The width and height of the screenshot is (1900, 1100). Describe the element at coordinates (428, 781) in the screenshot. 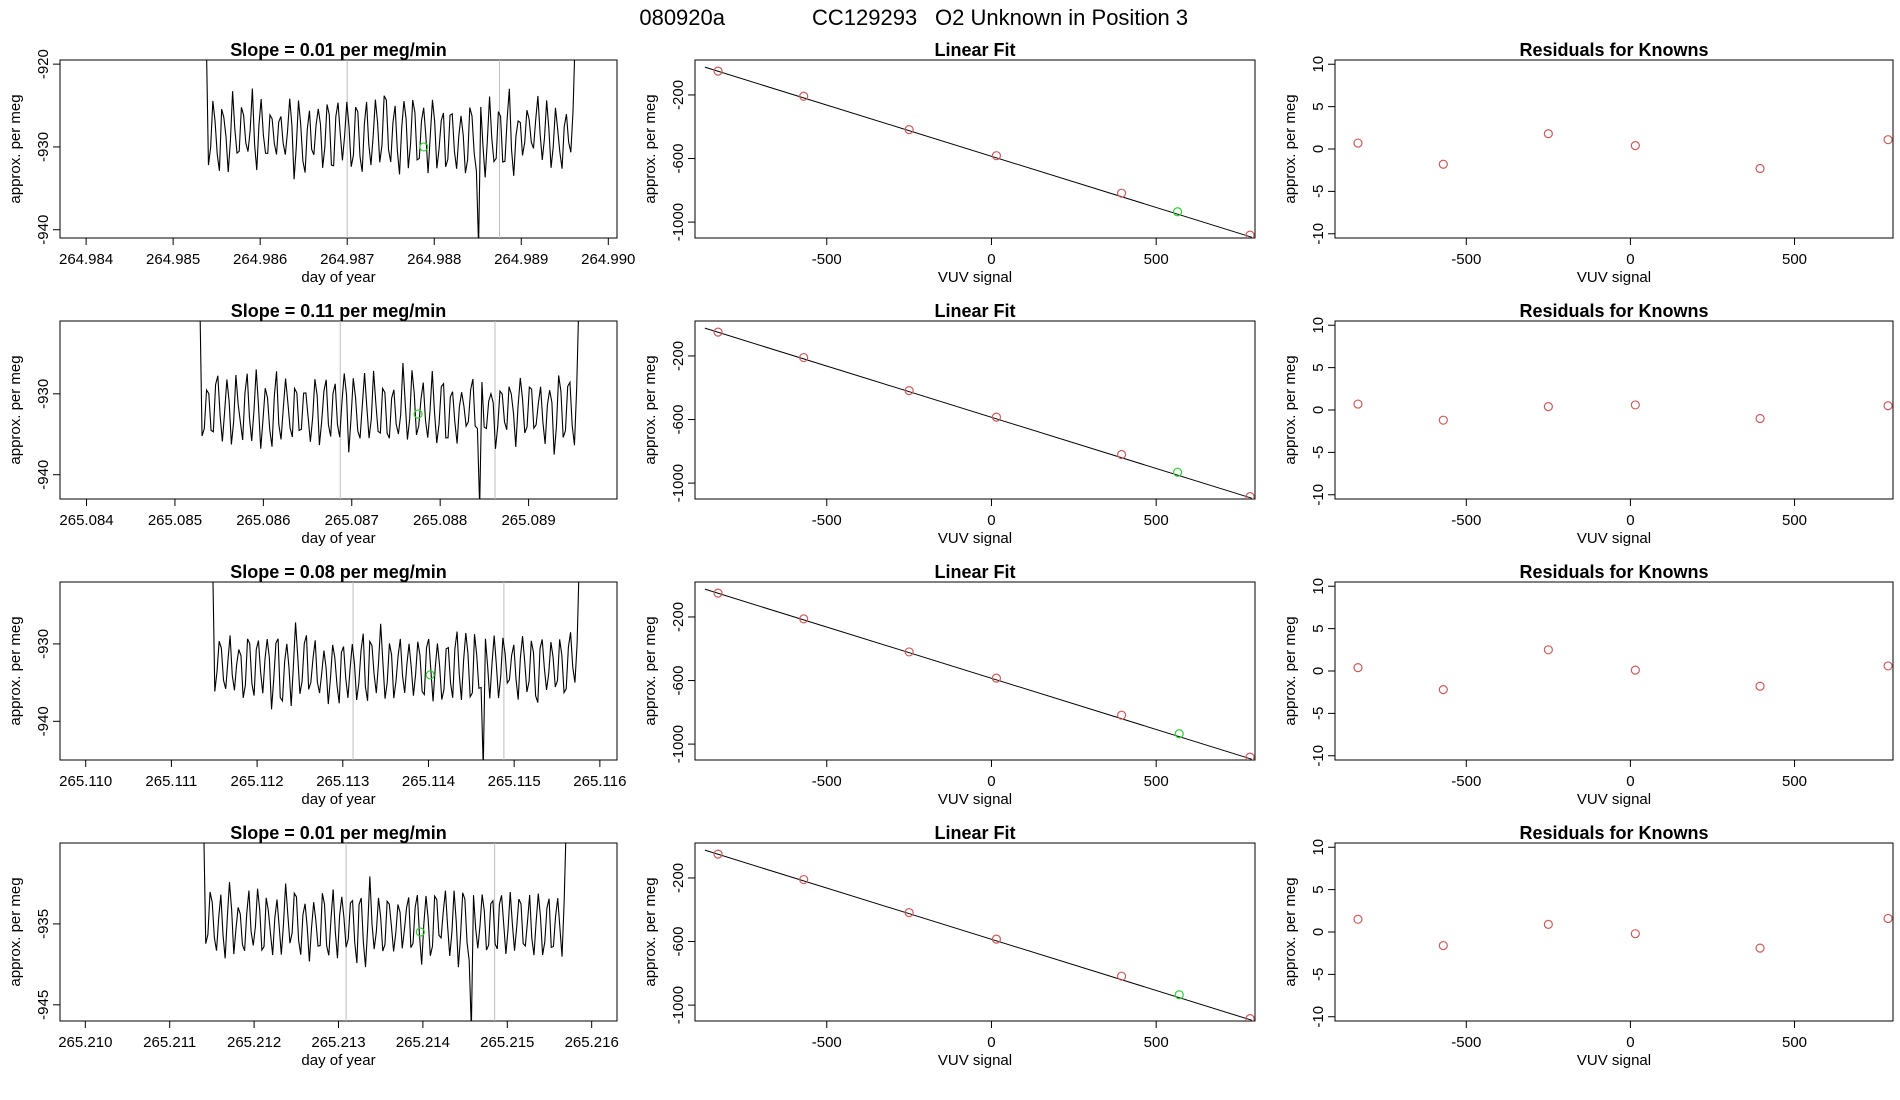

I see `x-tick-label: 265.114` at that location.